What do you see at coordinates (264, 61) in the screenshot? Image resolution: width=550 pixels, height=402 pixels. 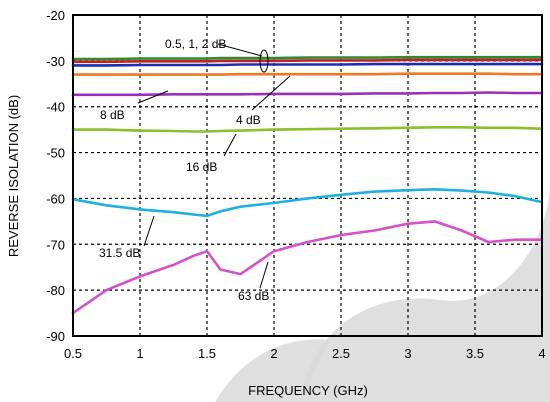 I see `ellipse-marker` at bounding box center [264, 61].